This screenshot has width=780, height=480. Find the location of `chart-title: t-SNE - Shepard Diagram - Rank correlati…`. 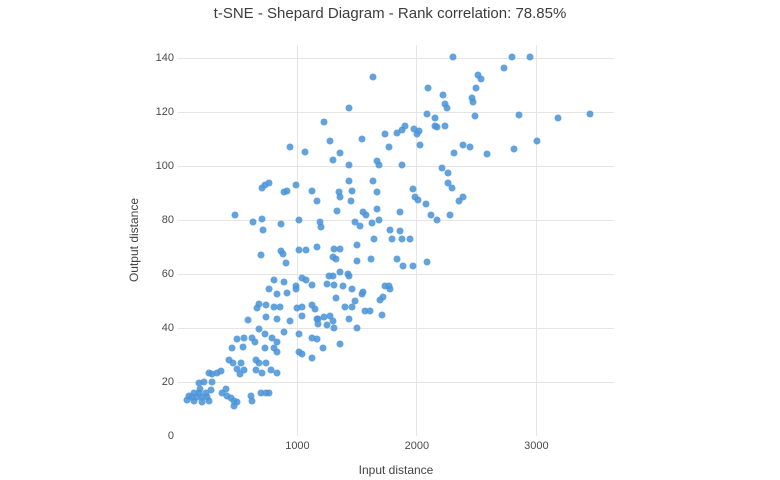

chart-title: t-SNE - Shepard Diagram - Rank correlati… is located at coordinates (390, 13).